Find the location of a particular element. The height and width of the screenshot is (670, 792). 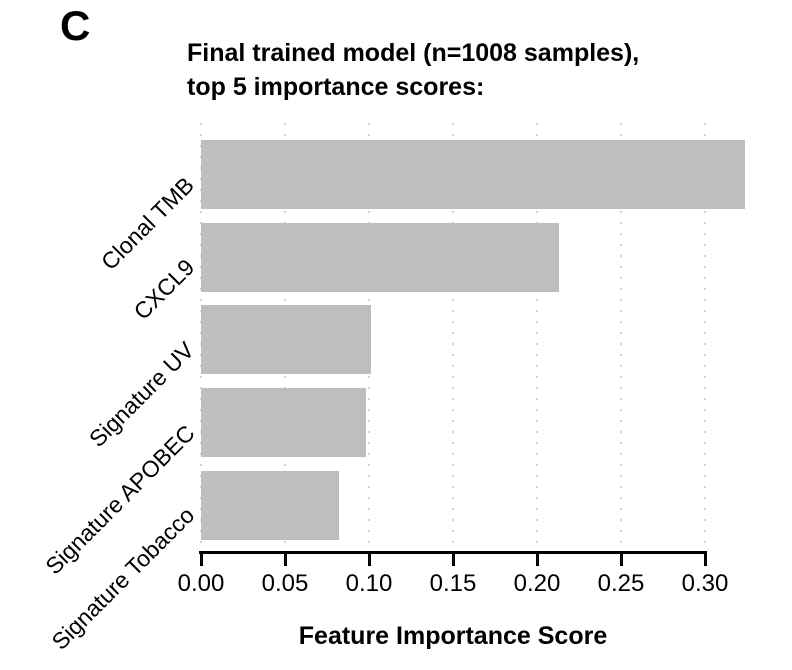

category-label: CXCL9 is located at coordinates (164, 289).